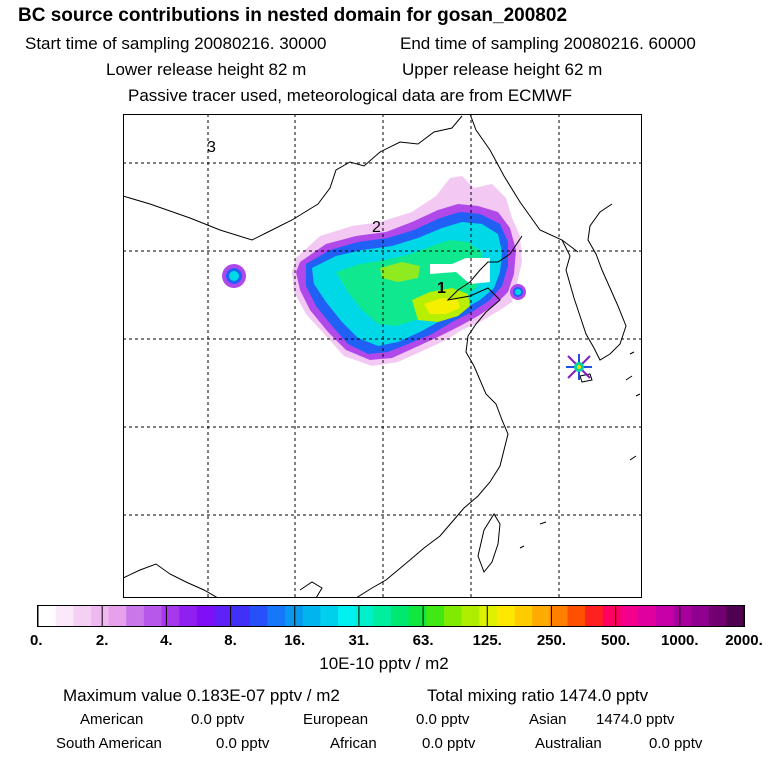 This screenshot has height=768, width=768. I want to click on colorbar-tick-label: 16., so click(294, 640).